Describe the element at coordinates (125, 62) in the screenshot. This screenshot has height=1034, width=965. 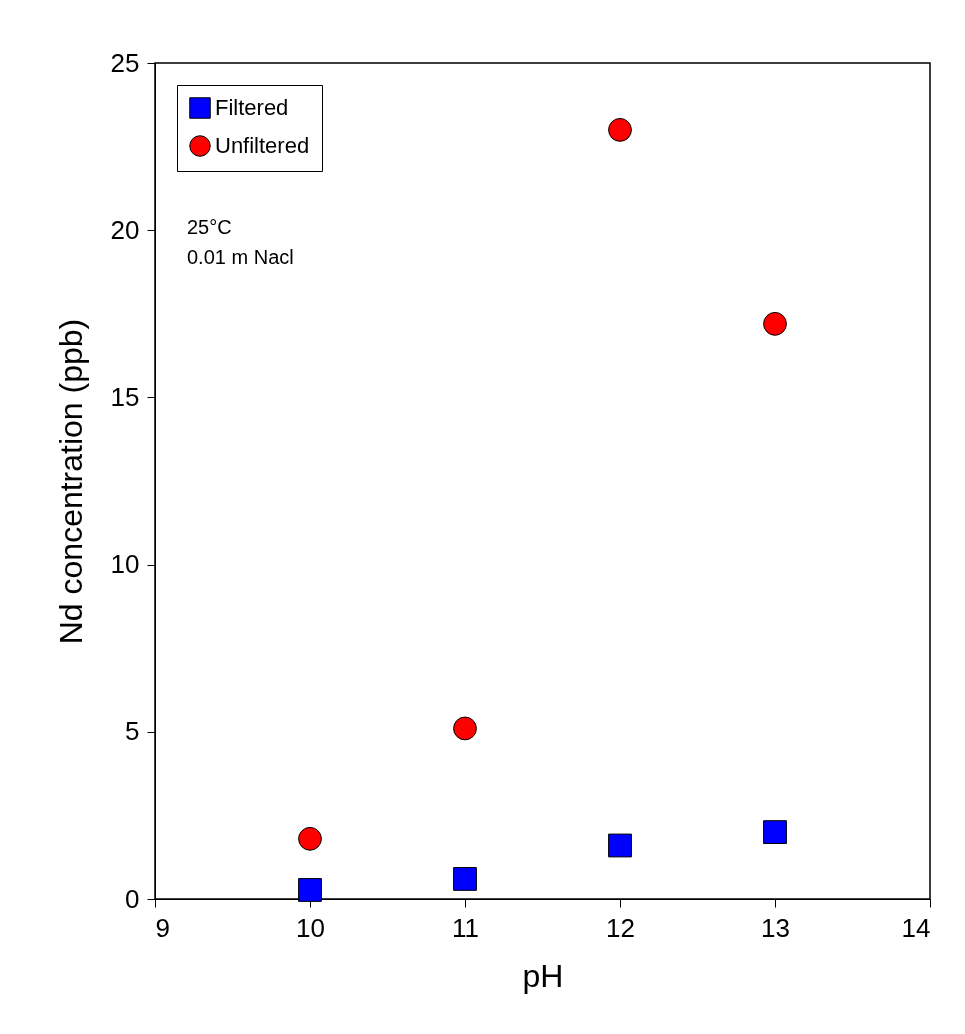
I see `y-tick-label: 25` at that location.